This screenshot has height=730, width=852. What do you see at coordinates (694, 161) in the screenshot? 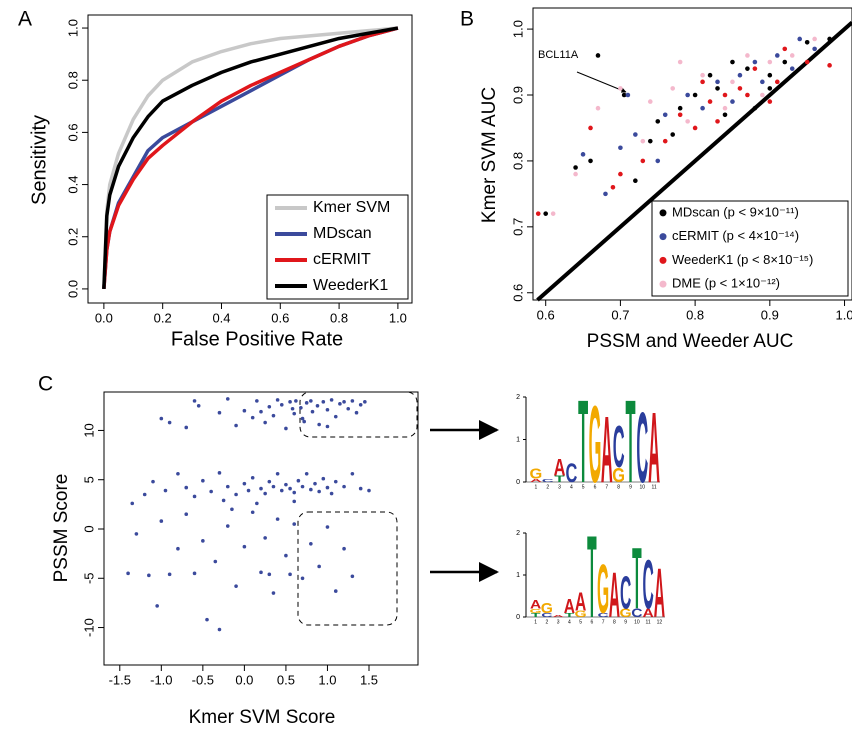
I see `identity-line` at bounding box center [694, 161].